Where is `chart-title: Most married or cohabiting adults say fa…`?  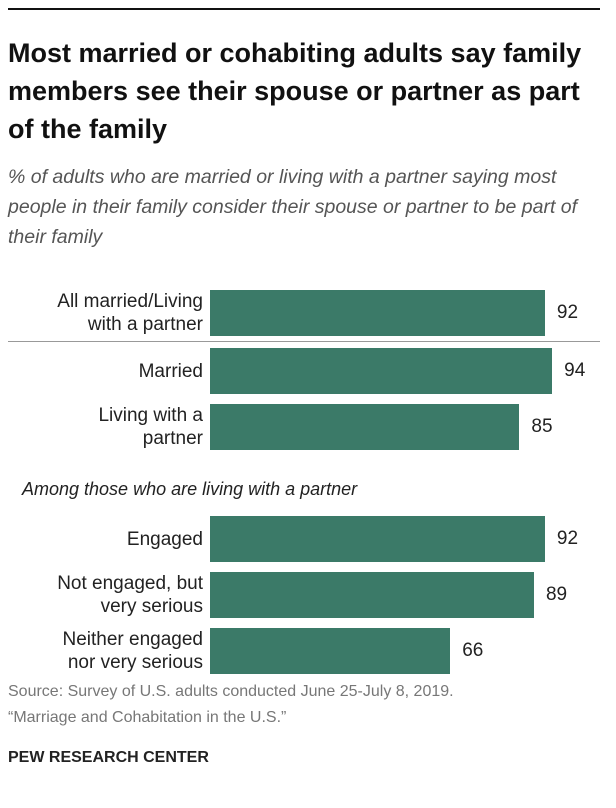
chart-title: Most married or cohabiting adults say fa… is located at coordinates (295, 91).